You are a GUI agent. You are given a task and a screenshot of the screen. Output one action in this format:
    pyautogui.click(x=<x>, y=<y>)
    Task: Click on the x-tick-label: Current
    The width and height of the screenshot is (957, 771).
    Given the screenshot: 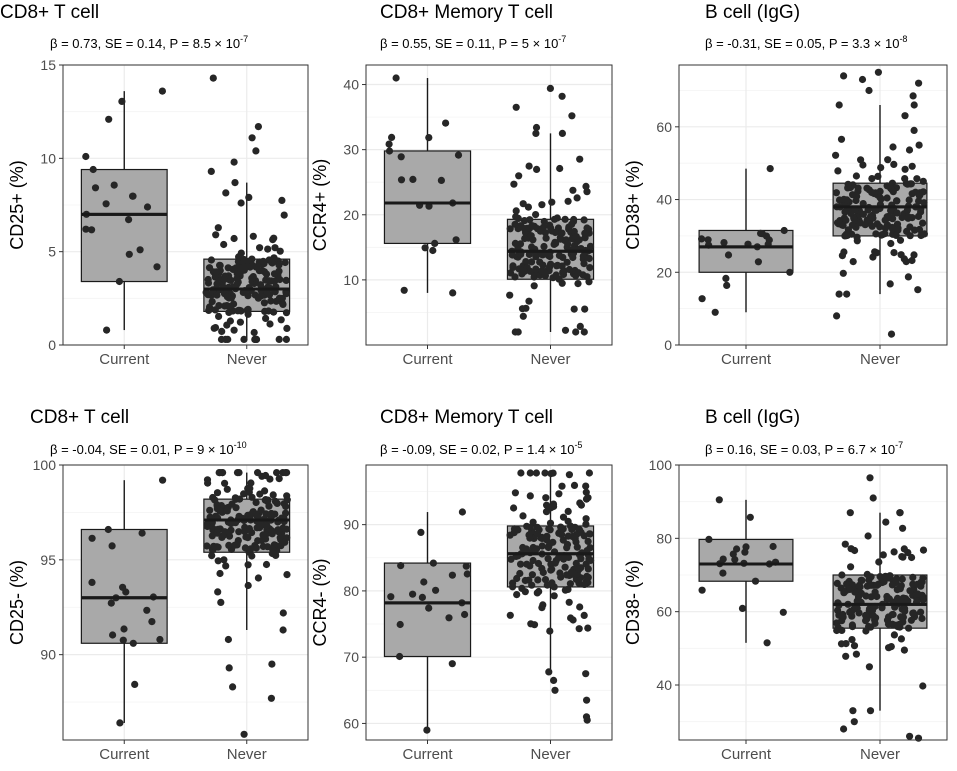 What is the action you would take?
    pyautogui.click(x=427, y=359)
    